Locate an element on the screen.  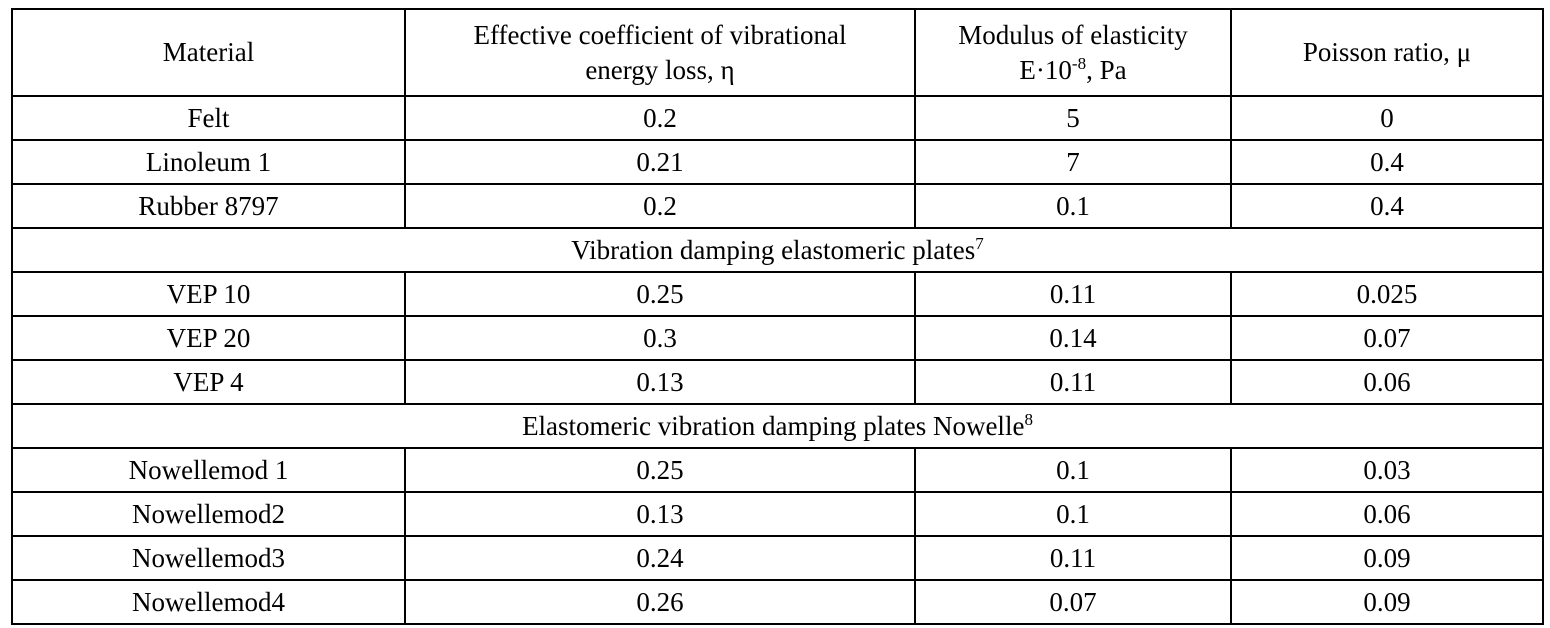
header-modulus-line2: E·10-8, Pa is located at coordinates (1073, 70).